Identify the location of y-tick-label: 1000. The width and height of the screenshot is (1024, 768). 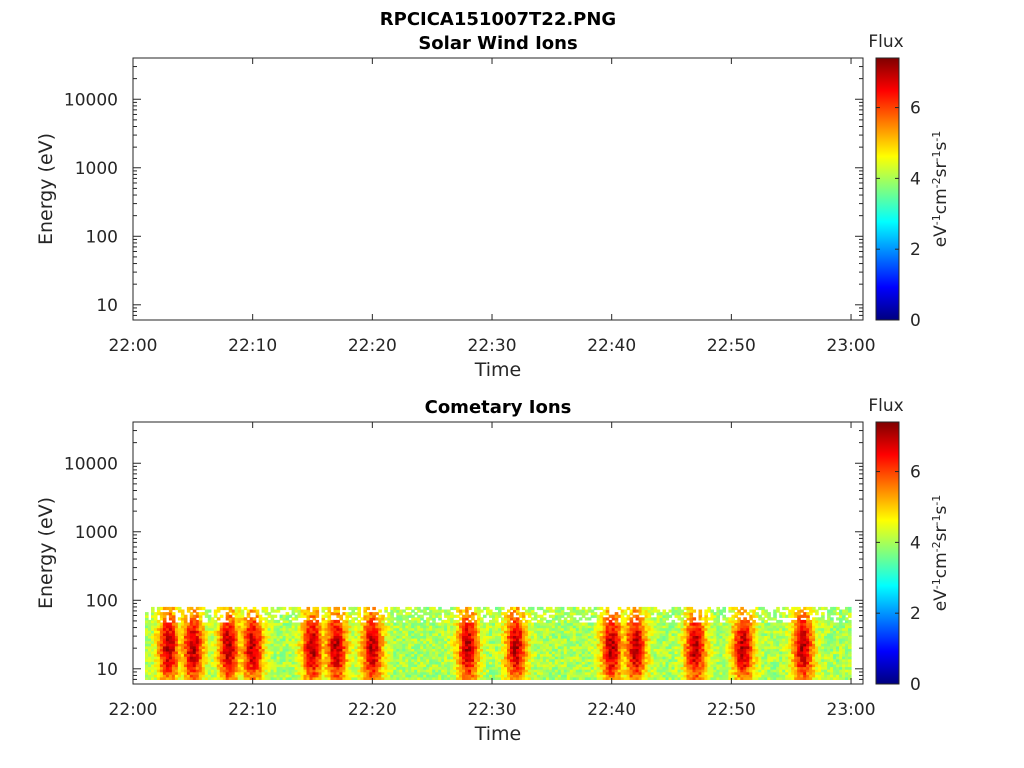
(96, 169).